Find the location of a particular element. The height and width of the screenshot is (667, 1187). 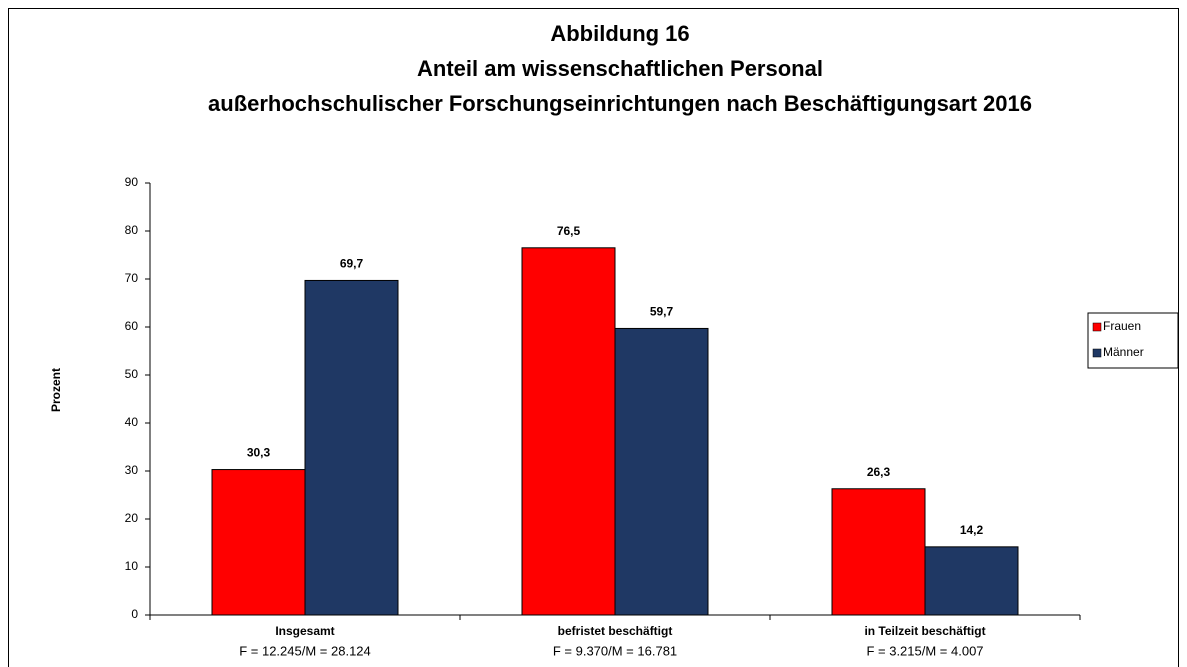

data-label: 14,2 is located at coordinates (972, 530).